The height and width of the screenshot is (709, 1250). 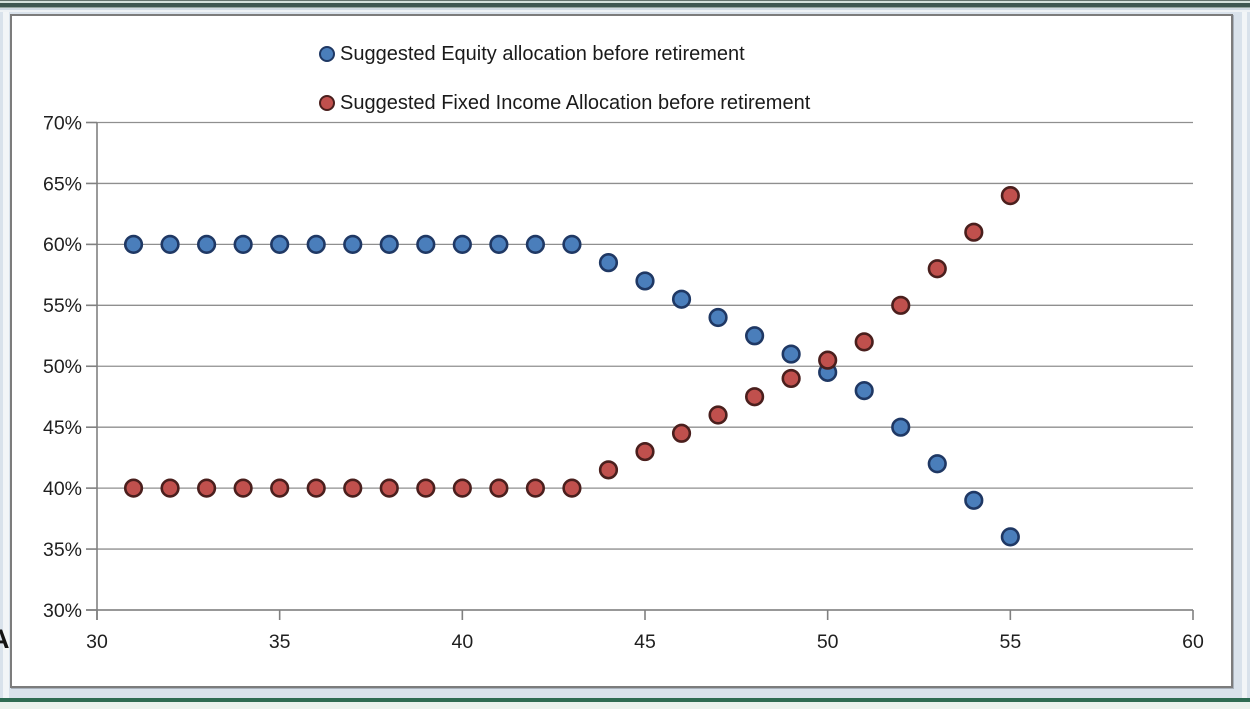 What do you see at coordinates (62, 123) in the screenshot?
I see `y-tick-label: 70%` at bounding box center [62, 123].